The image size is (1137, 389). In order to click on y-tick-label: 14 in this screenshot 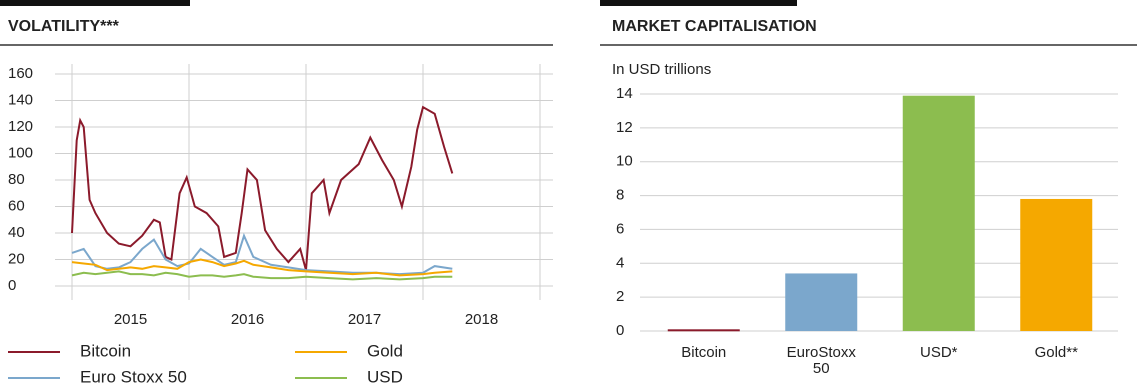, I will do `click(624, 93)`.